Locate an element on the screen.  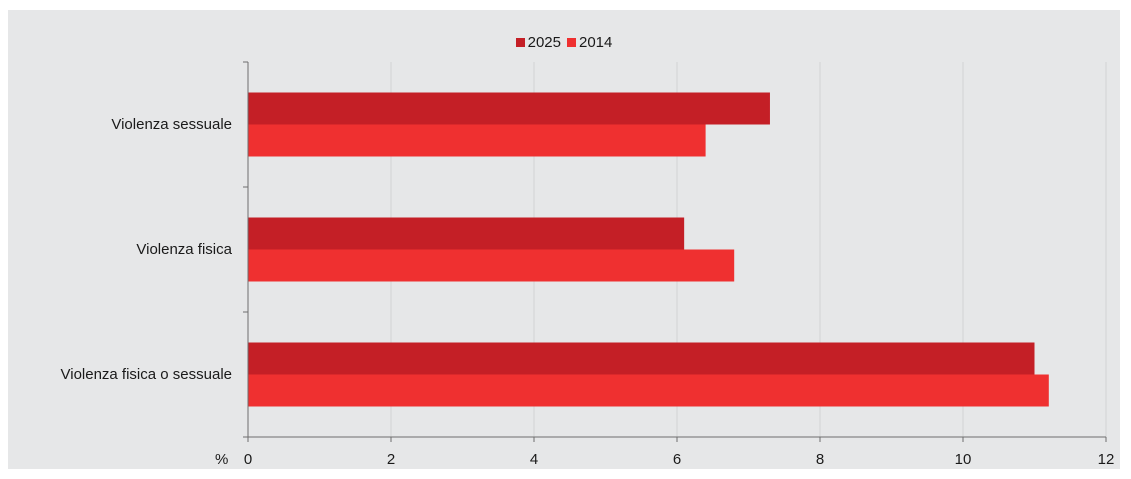
legend-item-2014: 2014 is located at coordinates (589, 42).